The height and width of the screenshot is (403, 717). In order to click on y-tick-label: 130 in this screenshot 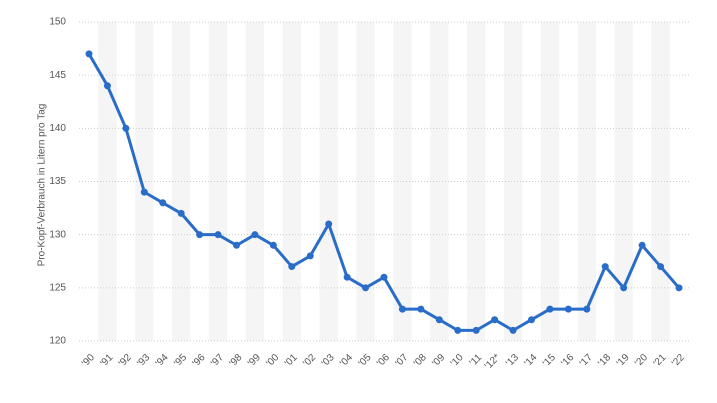, I will do `click(57, 234)`.